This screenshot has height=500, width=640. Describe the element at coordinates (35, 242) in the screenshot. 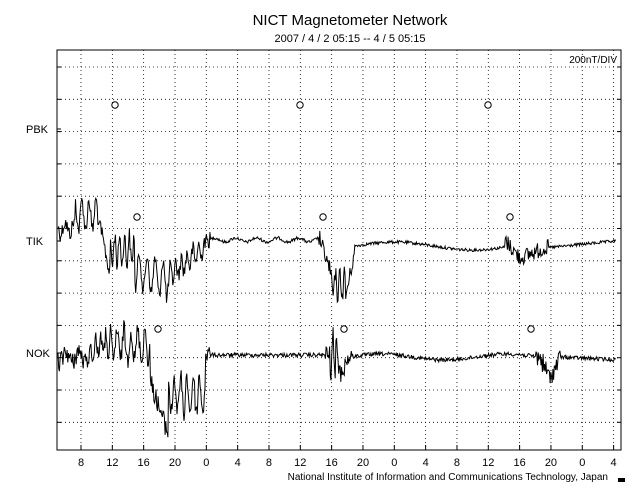

I see `station-label-tik: TIK` at that location.